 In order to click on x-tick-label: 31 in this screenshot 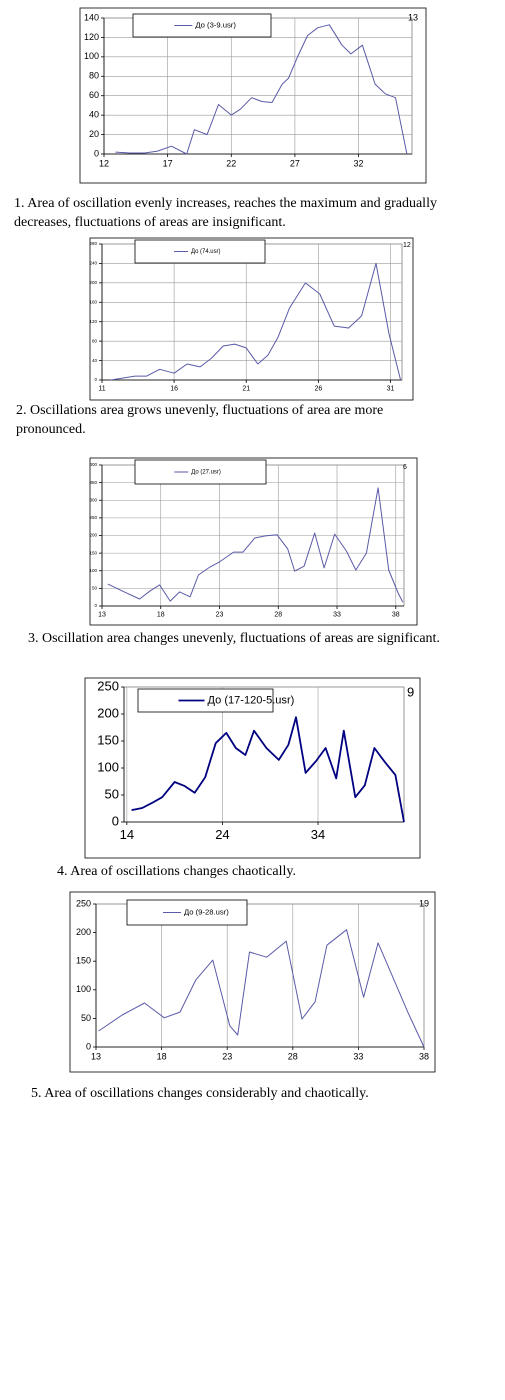, I will do `click(391, 388)`.